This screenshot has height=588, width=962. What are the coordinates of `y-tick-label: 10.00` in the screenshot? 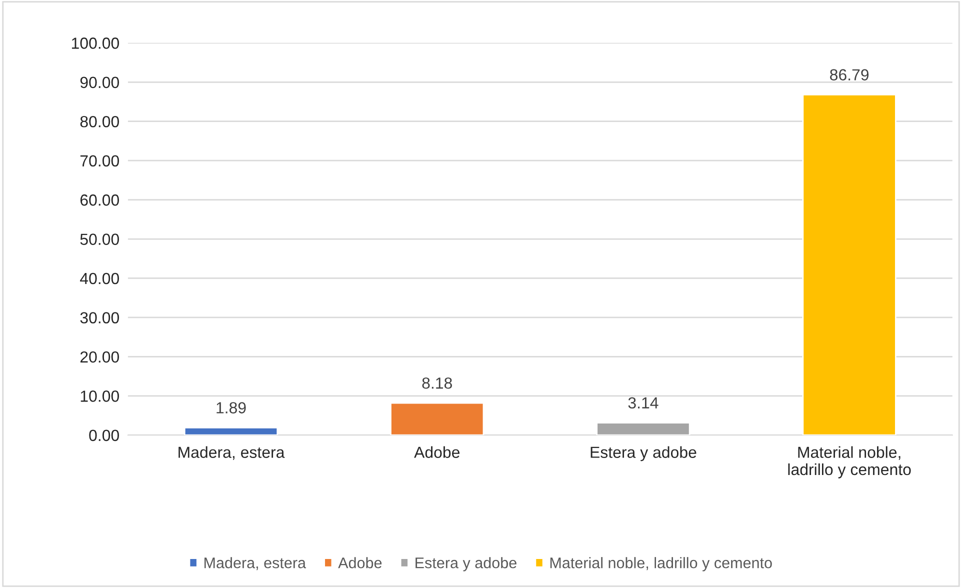 It's located at (99, 396).